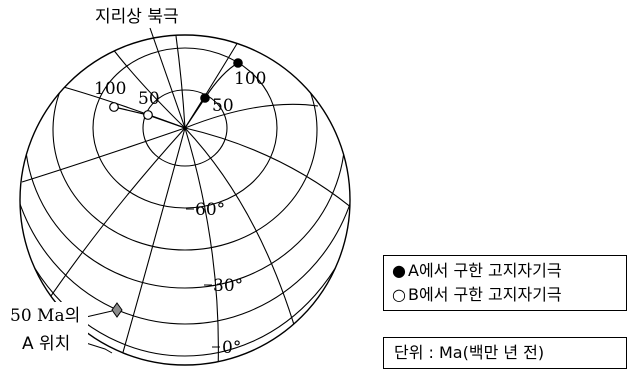 This screenshot has width=634, height=373. What do you see at coordinates (399, 294) in the screenshot?
I see `open-circle-icon: ○` at bounding box center [399, 294].